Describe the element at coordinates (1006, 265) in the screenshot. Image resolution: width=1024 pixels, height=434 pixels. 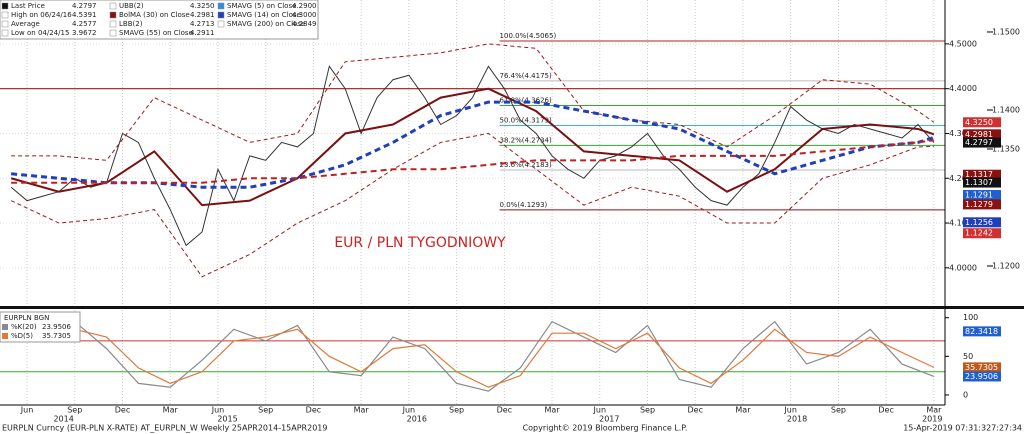
I see `y2-tick-label: 1.1200` at that location.